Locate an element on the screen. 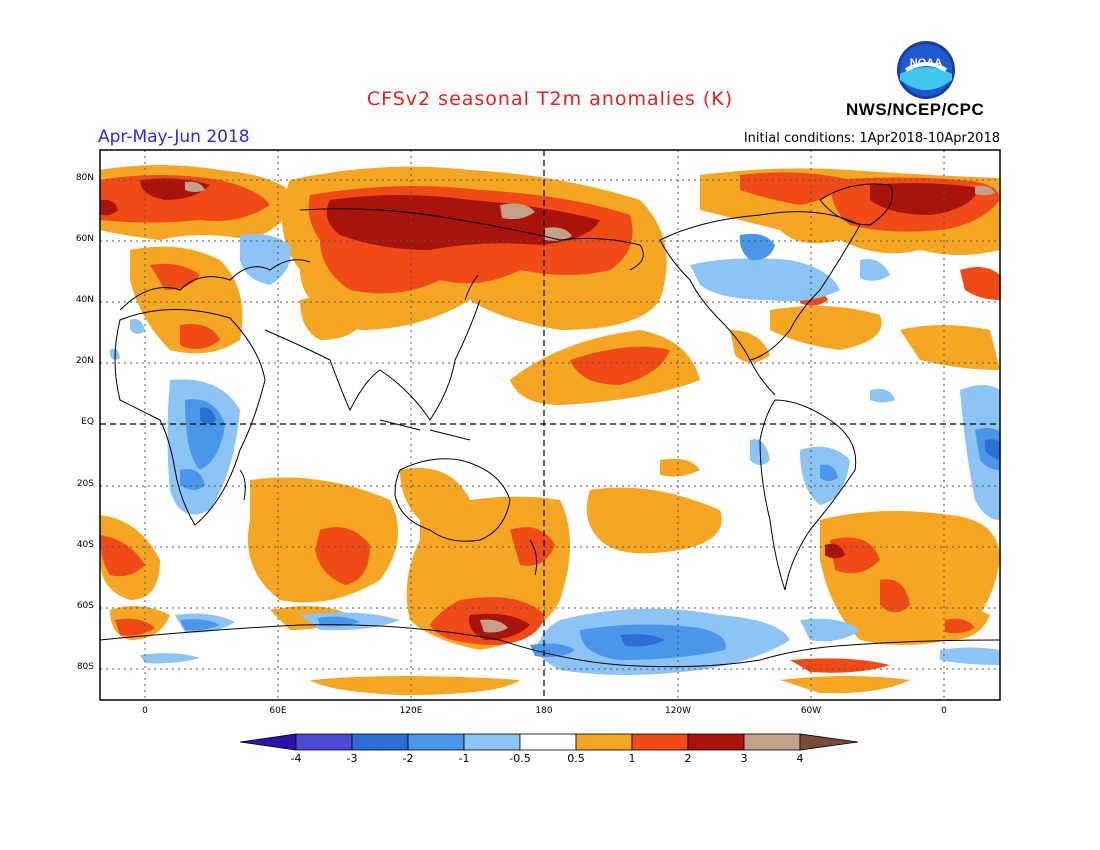 The height and width of the screenshot is (850, 1100). map-title: CFSv2 seasonal T2m anomalies (K) is located at coordinates (550, 99).